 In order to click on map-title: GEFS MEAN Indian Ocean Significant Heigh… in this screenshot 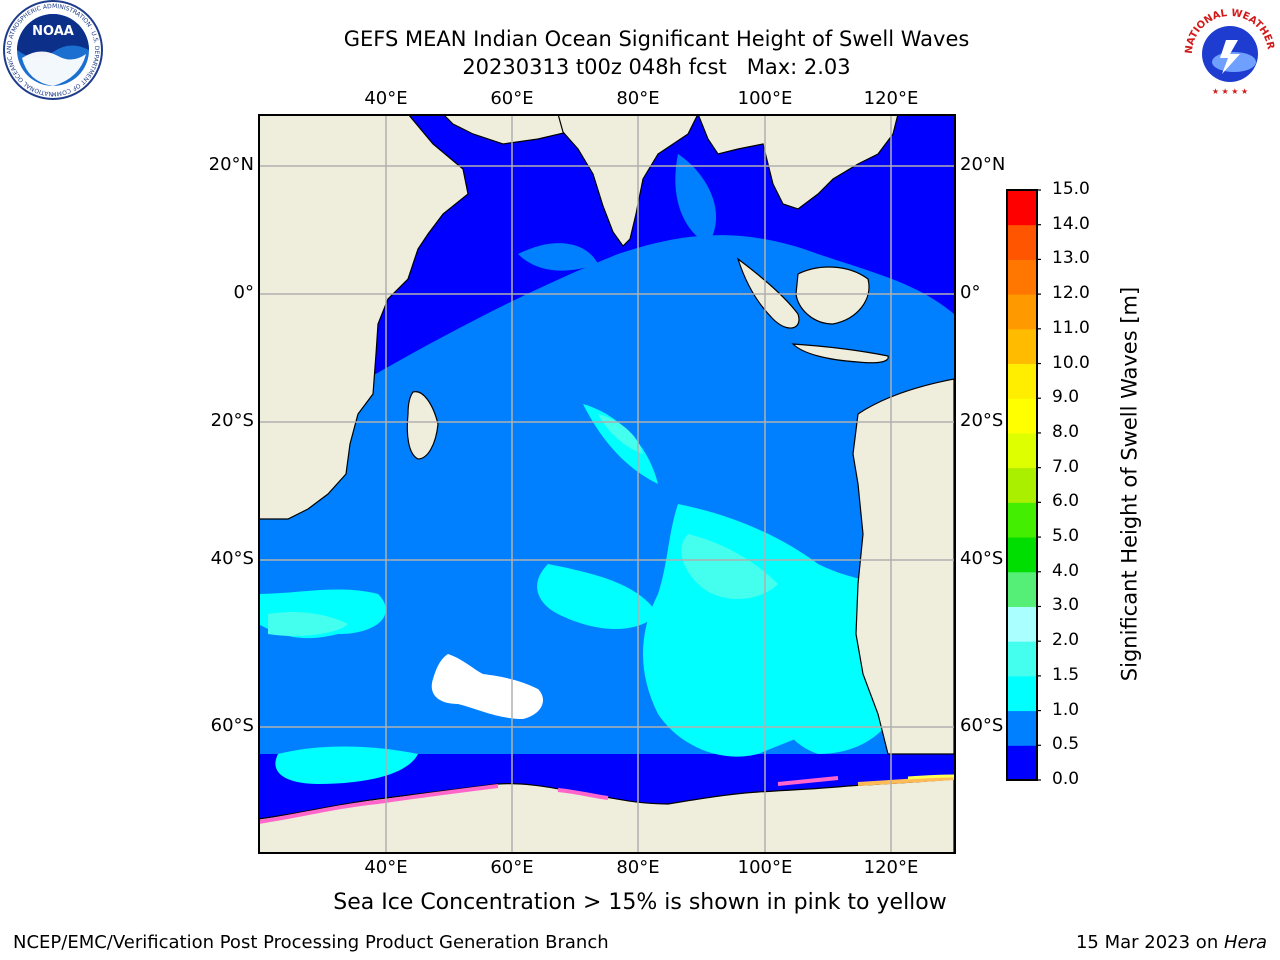, I will do `click(656, 39)`.